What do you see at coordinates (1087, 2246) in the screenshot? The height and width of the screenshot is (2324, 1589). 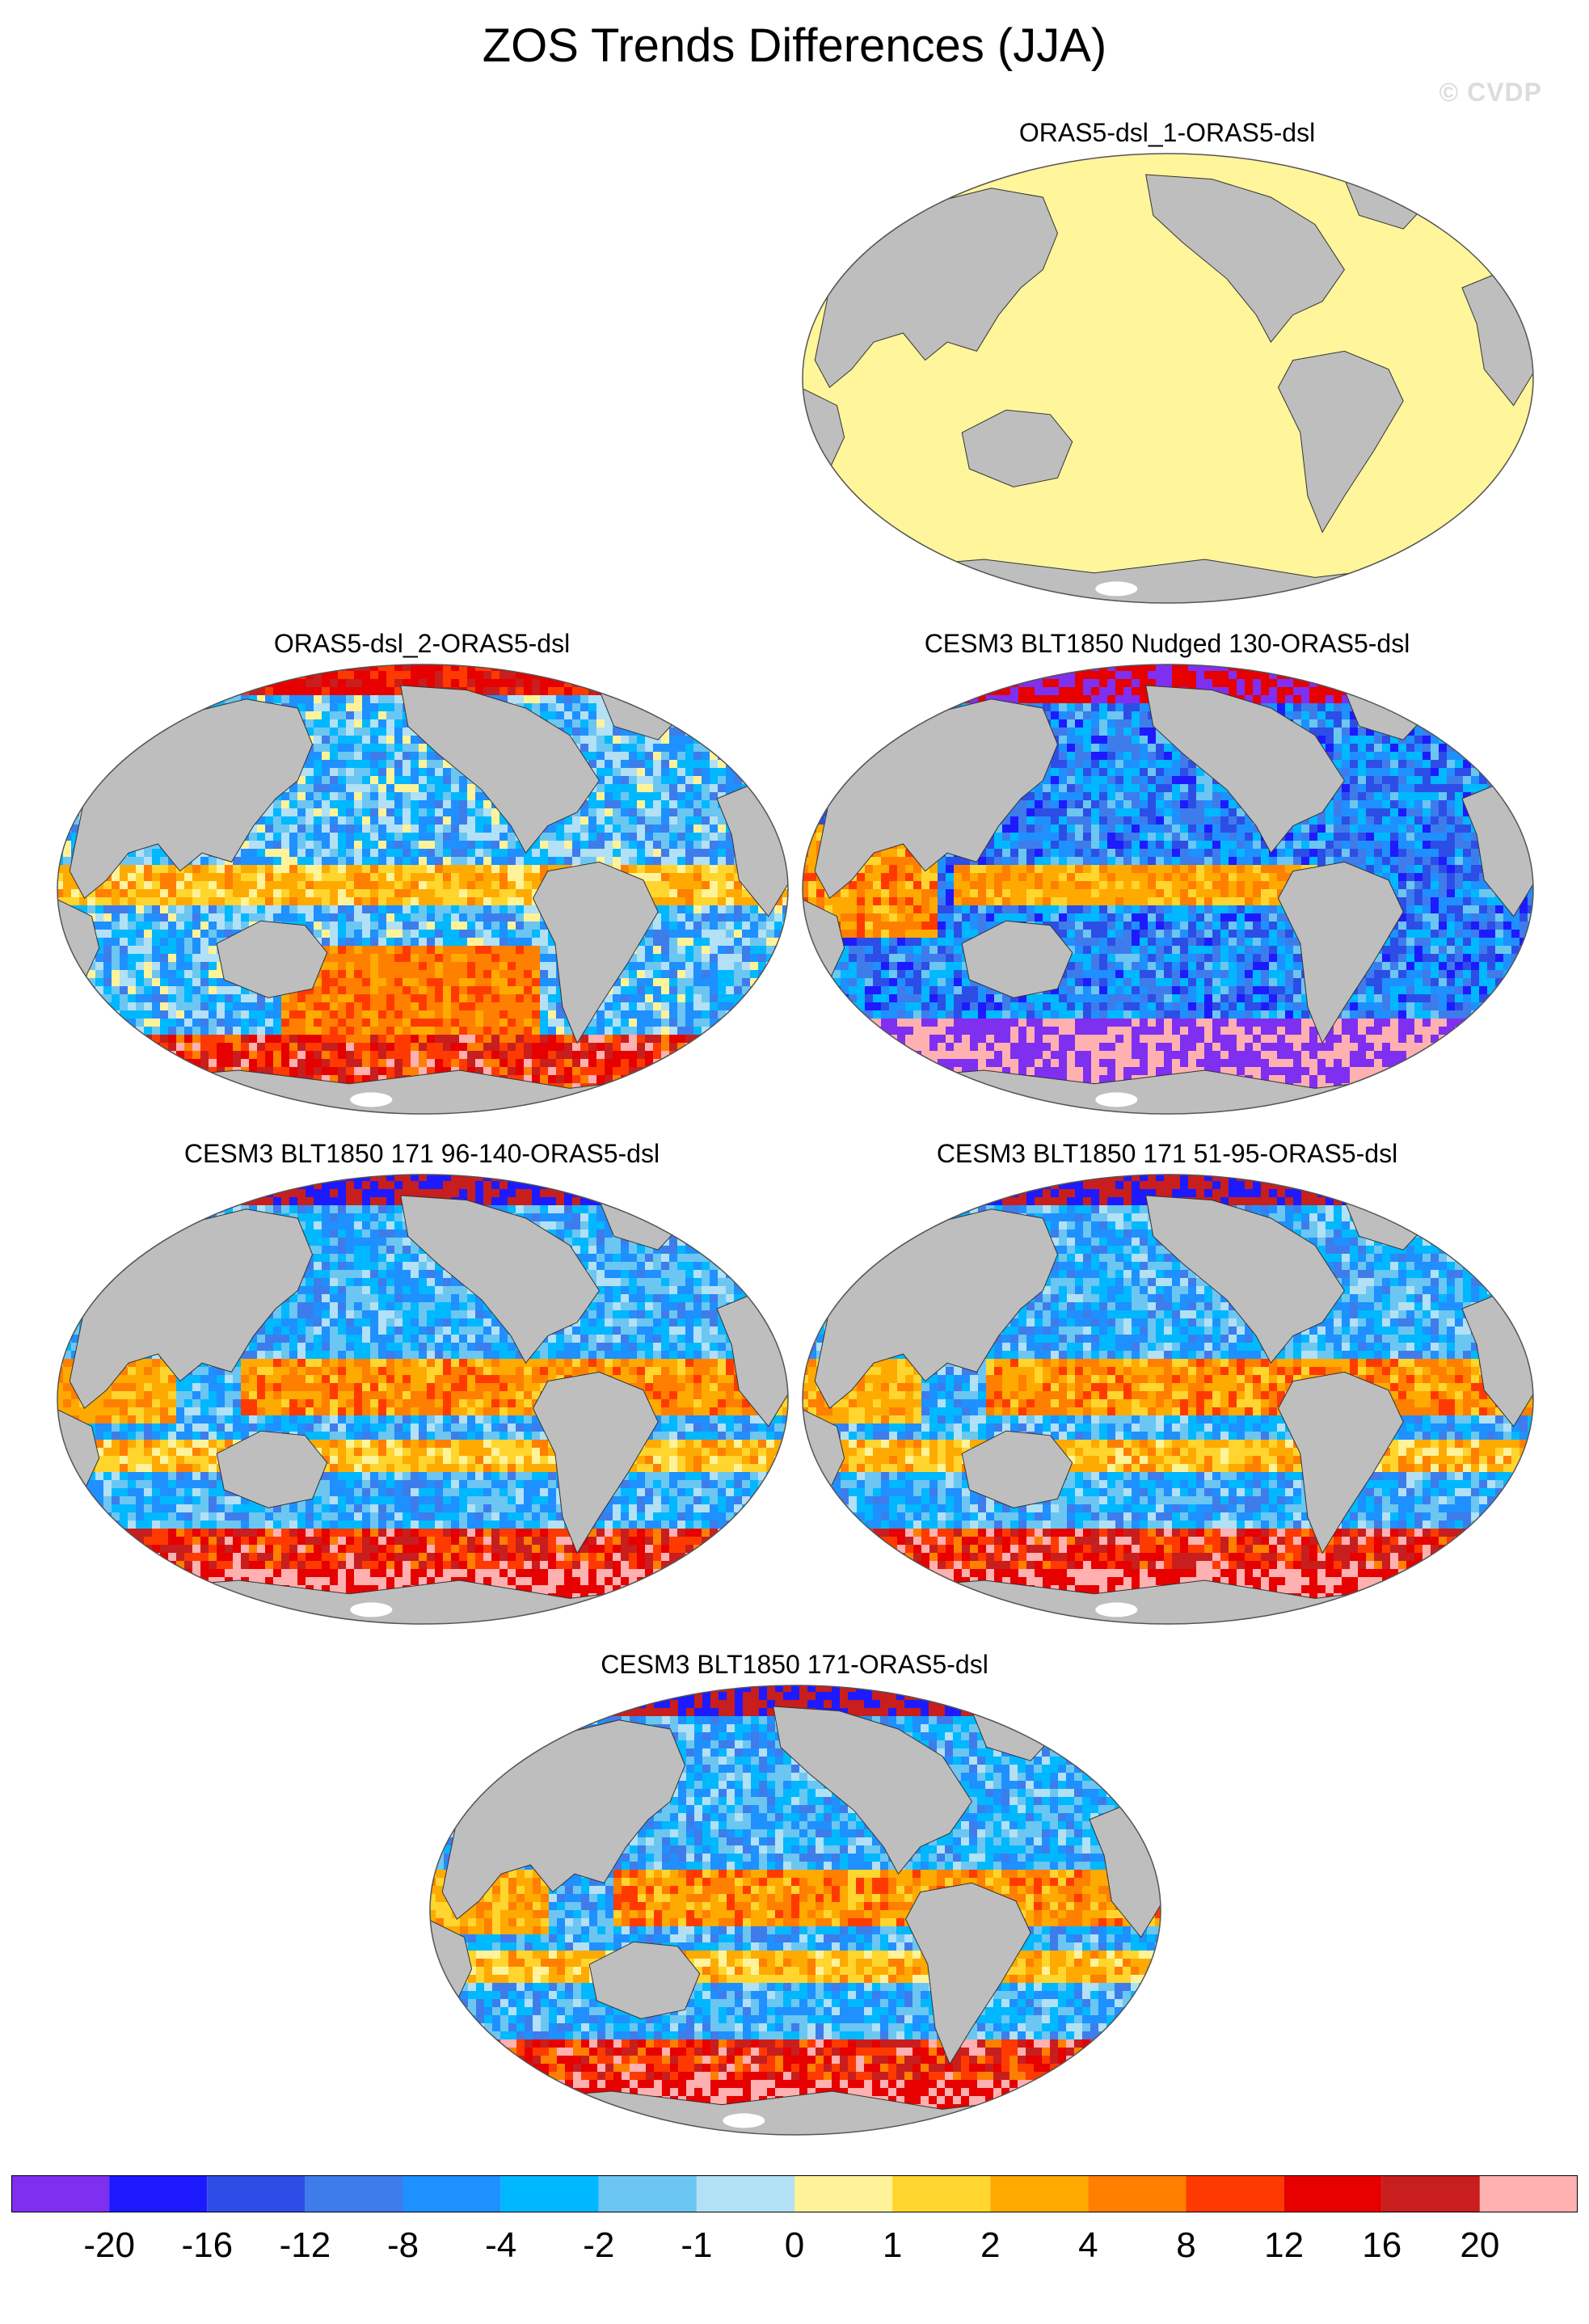 I see `colorbar-tick-label: 4` at bounding box center [1087, 2246].